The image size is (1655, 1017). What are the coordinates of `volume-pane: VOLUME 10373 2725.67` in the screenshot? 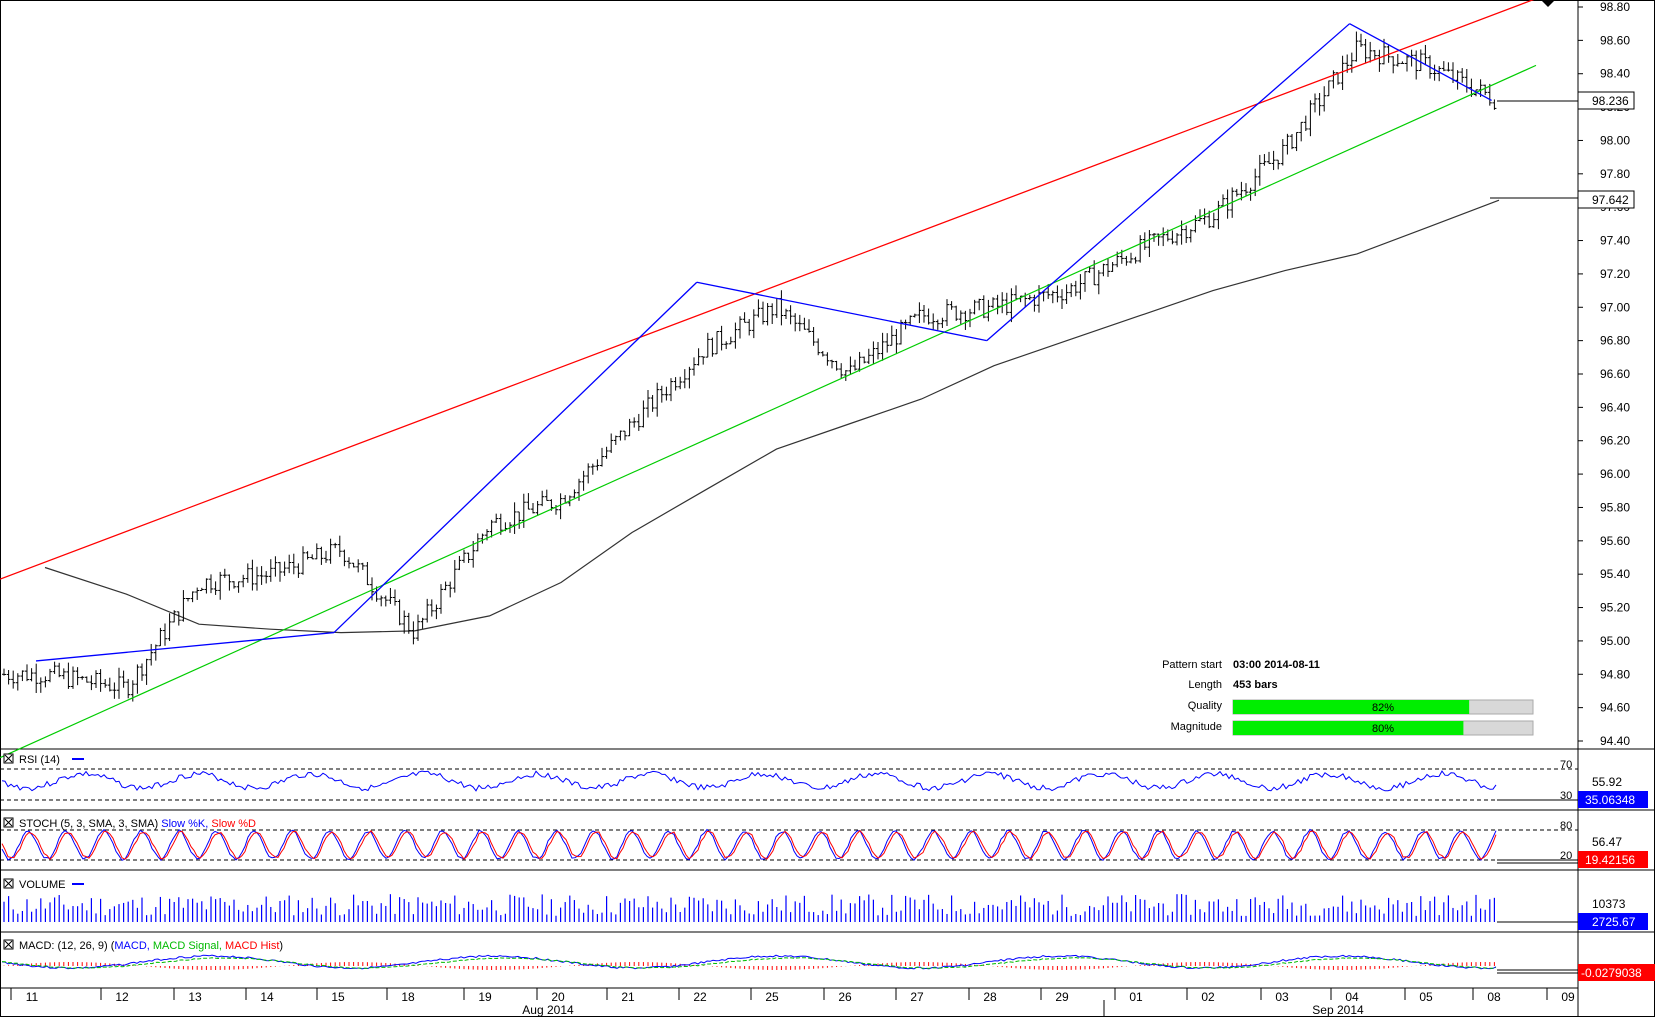 It's located at (825, 904).